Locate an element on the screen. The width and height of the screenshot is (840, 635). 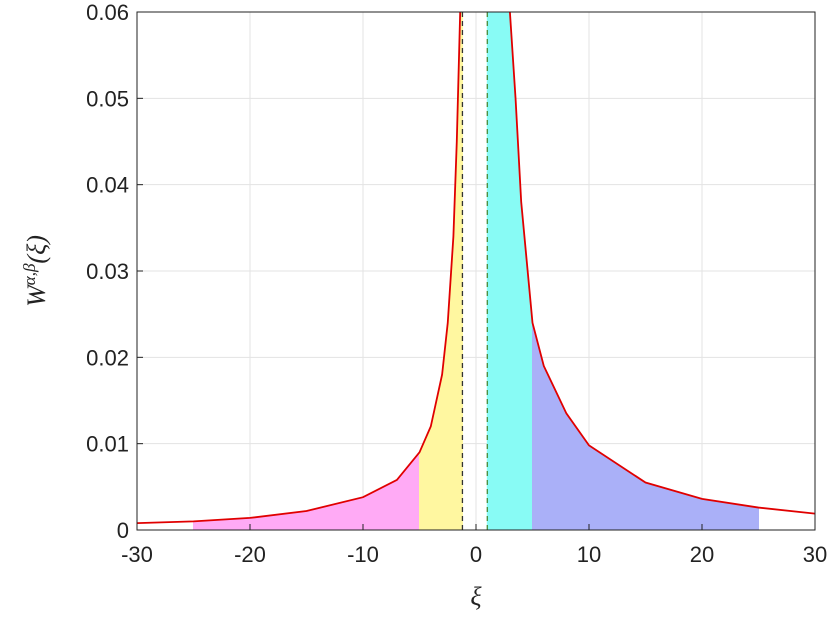
x-tick-label: 20 is located at coordinates (702, 554).